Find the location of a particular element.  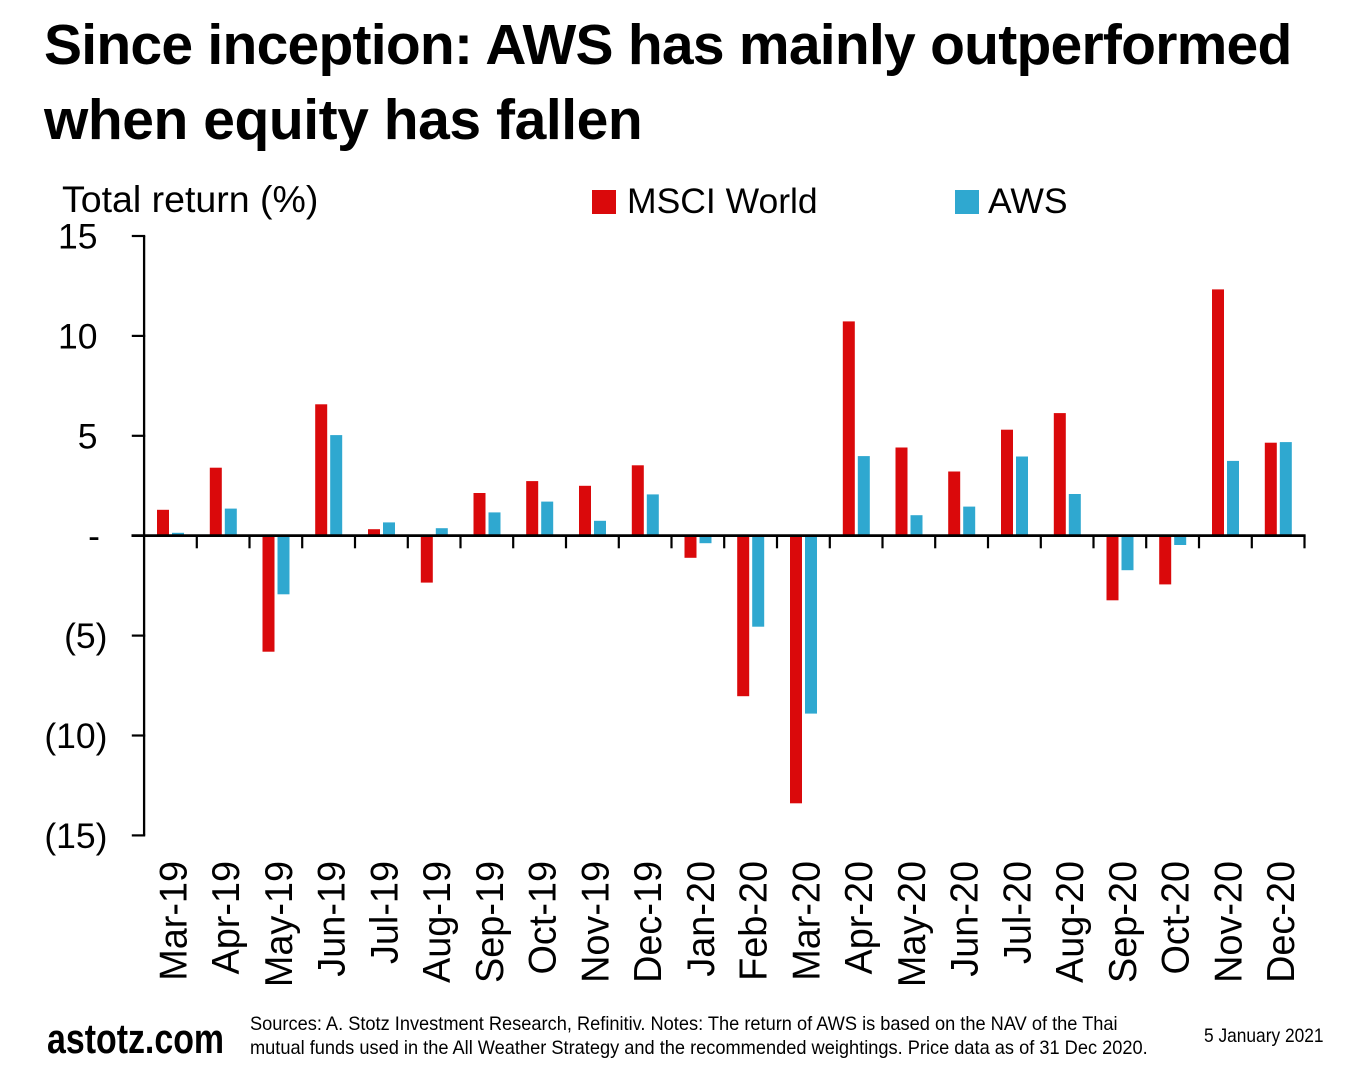

svg-text: Aug-20 is located at coordinates (1071, 922).